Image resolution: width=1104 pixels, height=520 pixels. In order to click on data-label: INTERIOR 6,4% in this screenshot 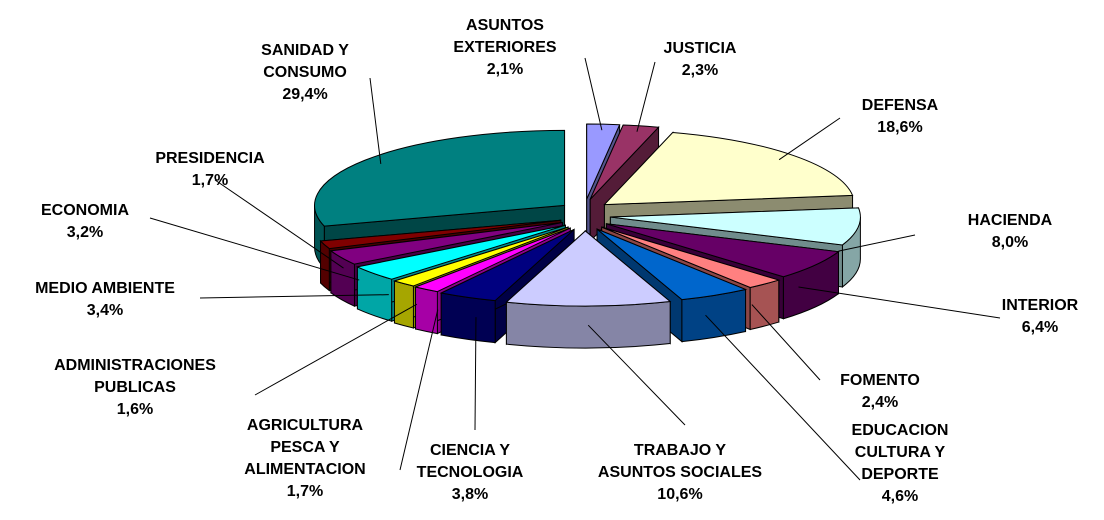, I will do `click(1040, 317)`.